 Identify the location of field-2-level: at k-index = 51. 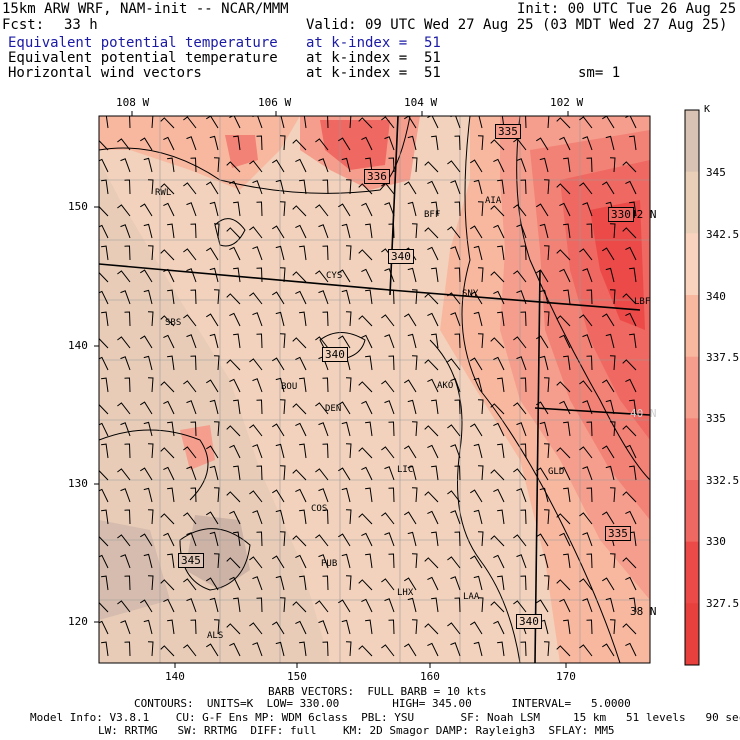
(373, 58).